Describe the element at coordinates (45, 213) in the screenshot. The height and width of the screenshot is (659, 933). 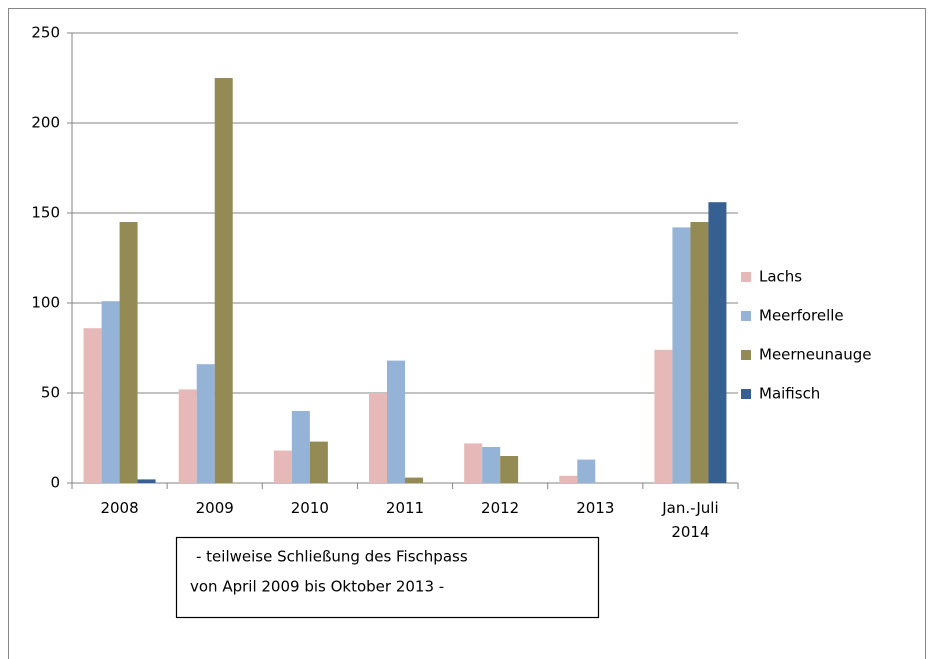
I see `y-tick-label: 150` at that location.